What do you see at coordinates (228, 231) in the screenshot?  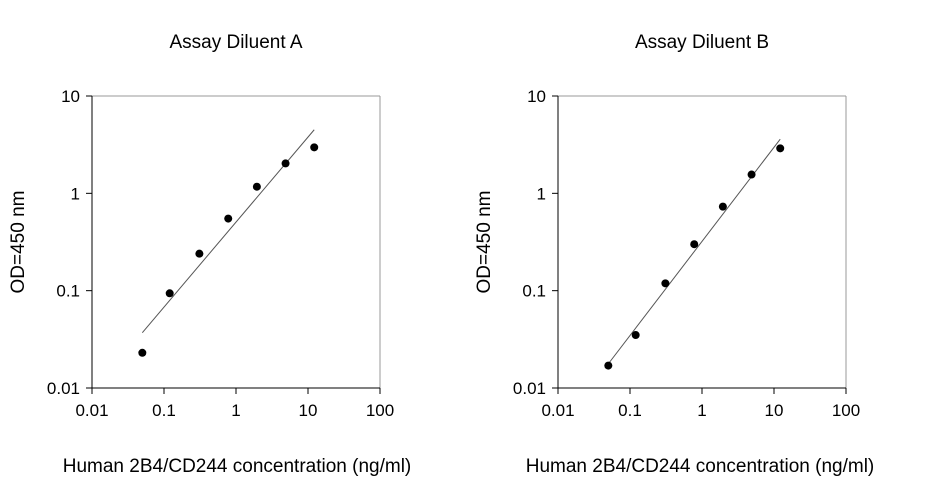 I see `fit-line` at bounding box center [228, 231].